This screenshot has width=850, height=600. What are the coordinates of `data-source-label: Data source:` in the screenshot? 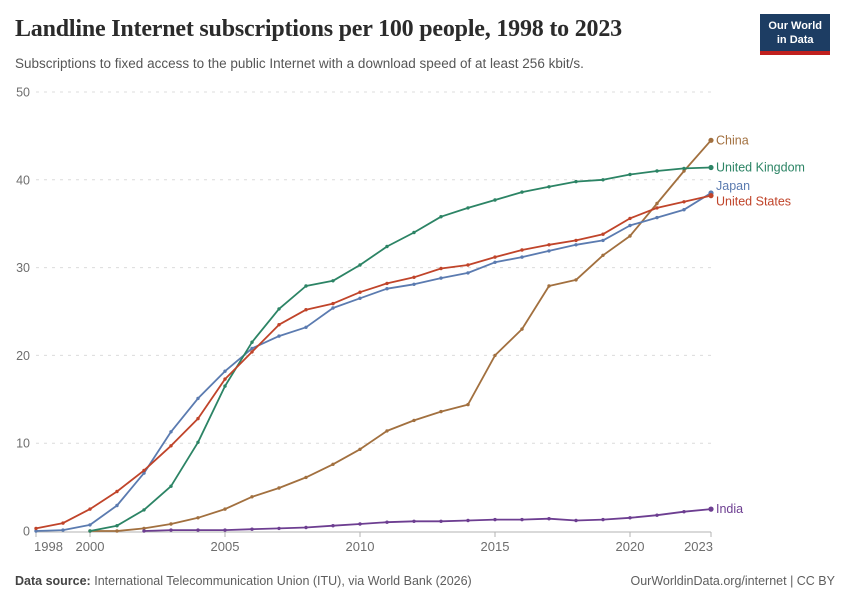 It's located at (53, 581).